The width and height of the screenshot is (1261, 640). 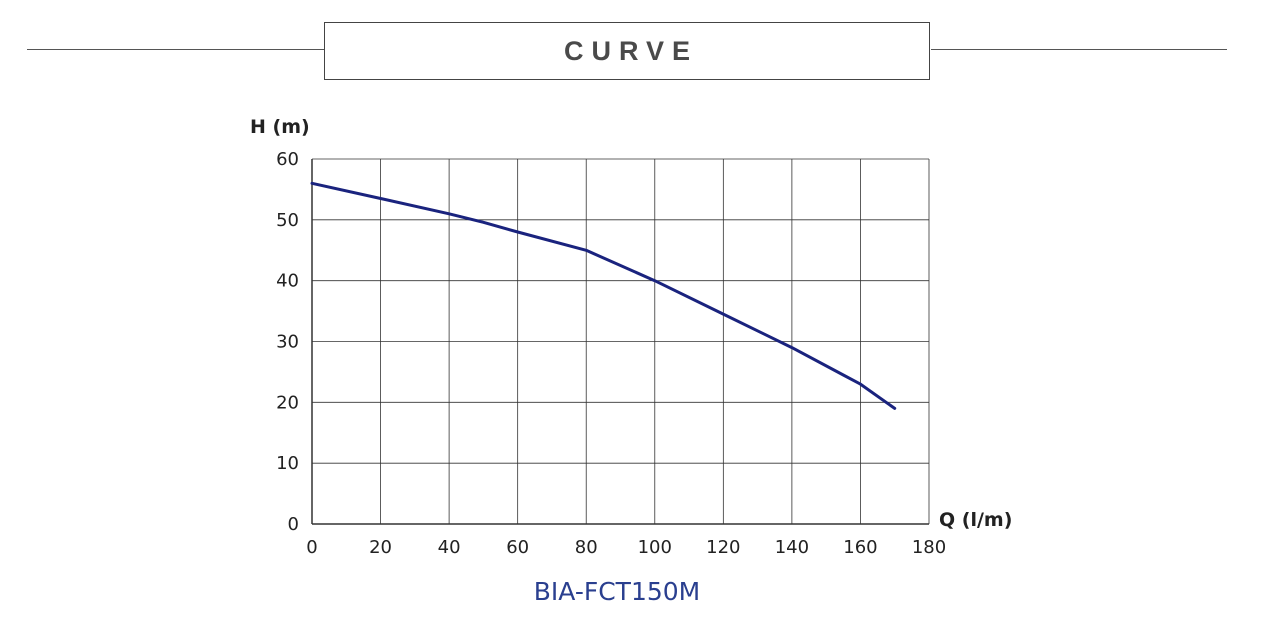 What do you see at coordinates (449, 547) in the screenshot?
I see `x-tick-label: 40` at bounding box center [449, 547].